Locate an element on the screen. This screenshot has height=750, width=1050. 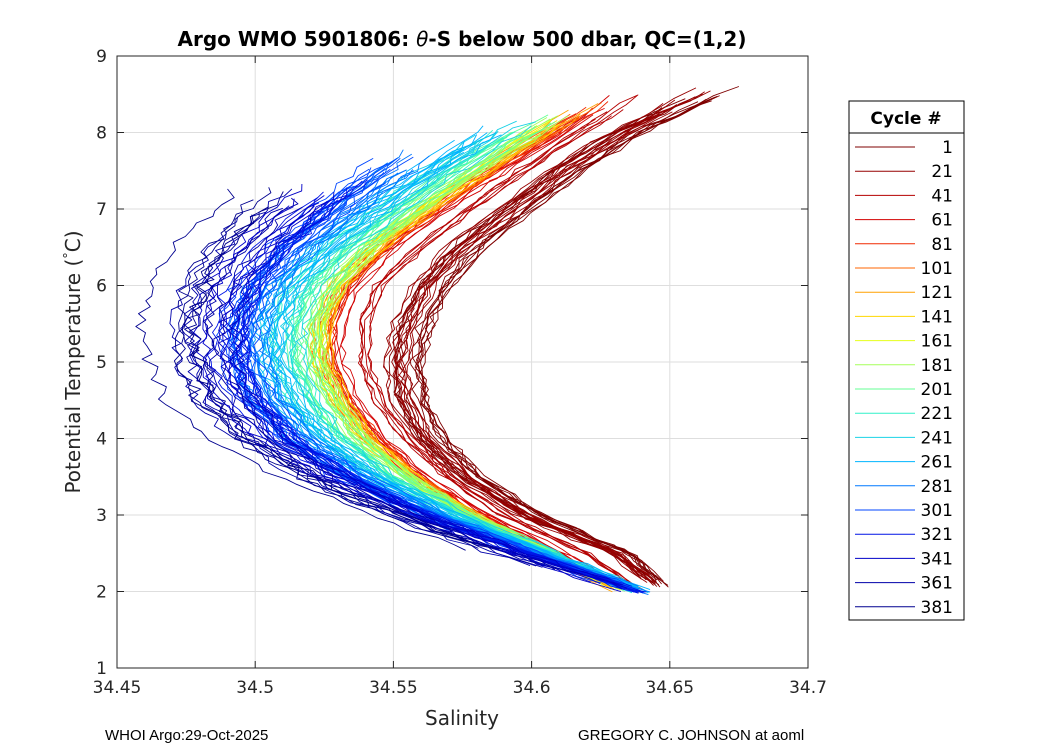
legend-label: 361 is located at coordinates (937, 584).